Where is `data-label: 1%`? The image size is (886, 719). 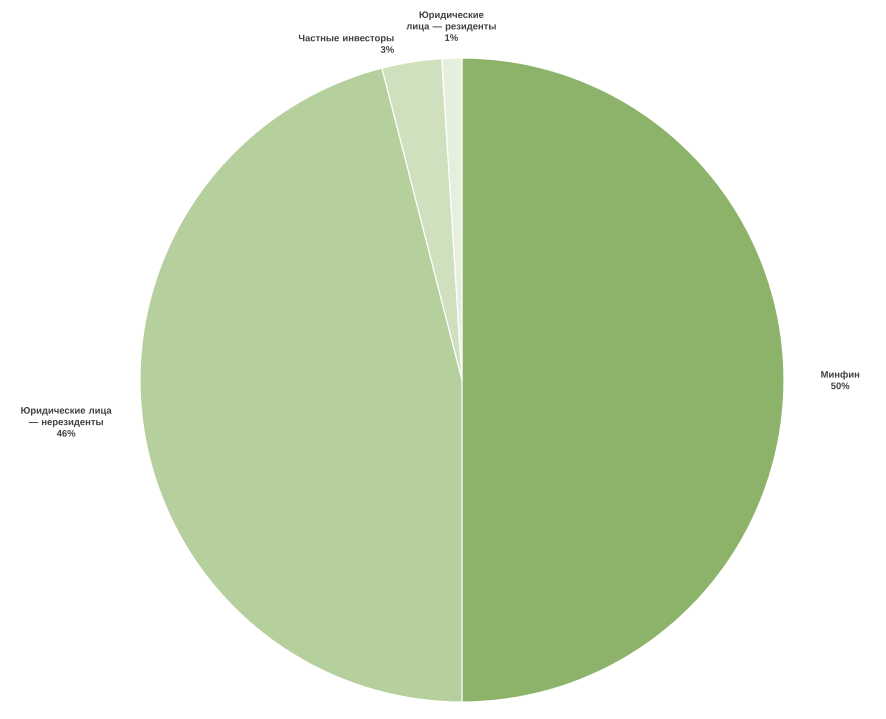 data-label: 1% is located at coordinates (451, 37).